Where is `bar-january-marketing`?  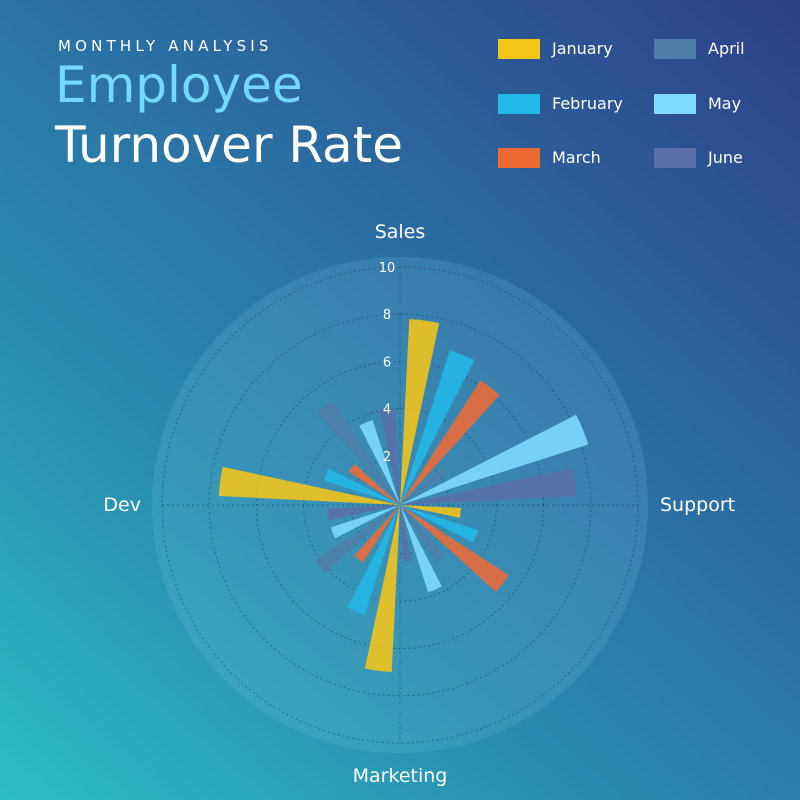 bar-january-marketing is located at coordinates (382, 588).